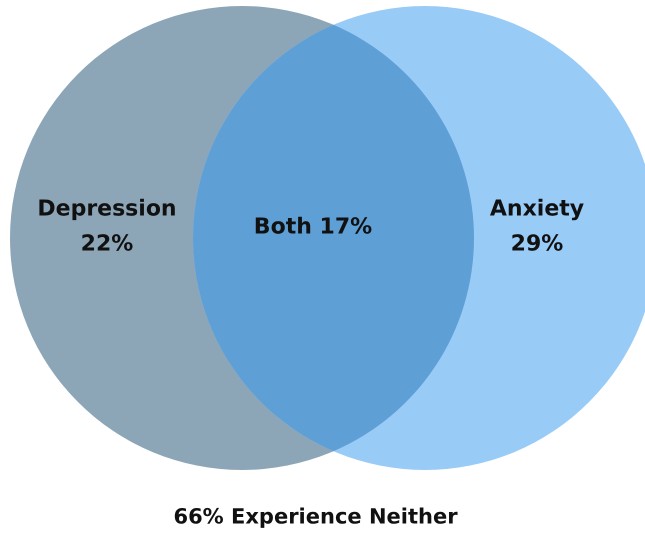  I want to click on text: 66% Experience Neither, so click(315, 516).